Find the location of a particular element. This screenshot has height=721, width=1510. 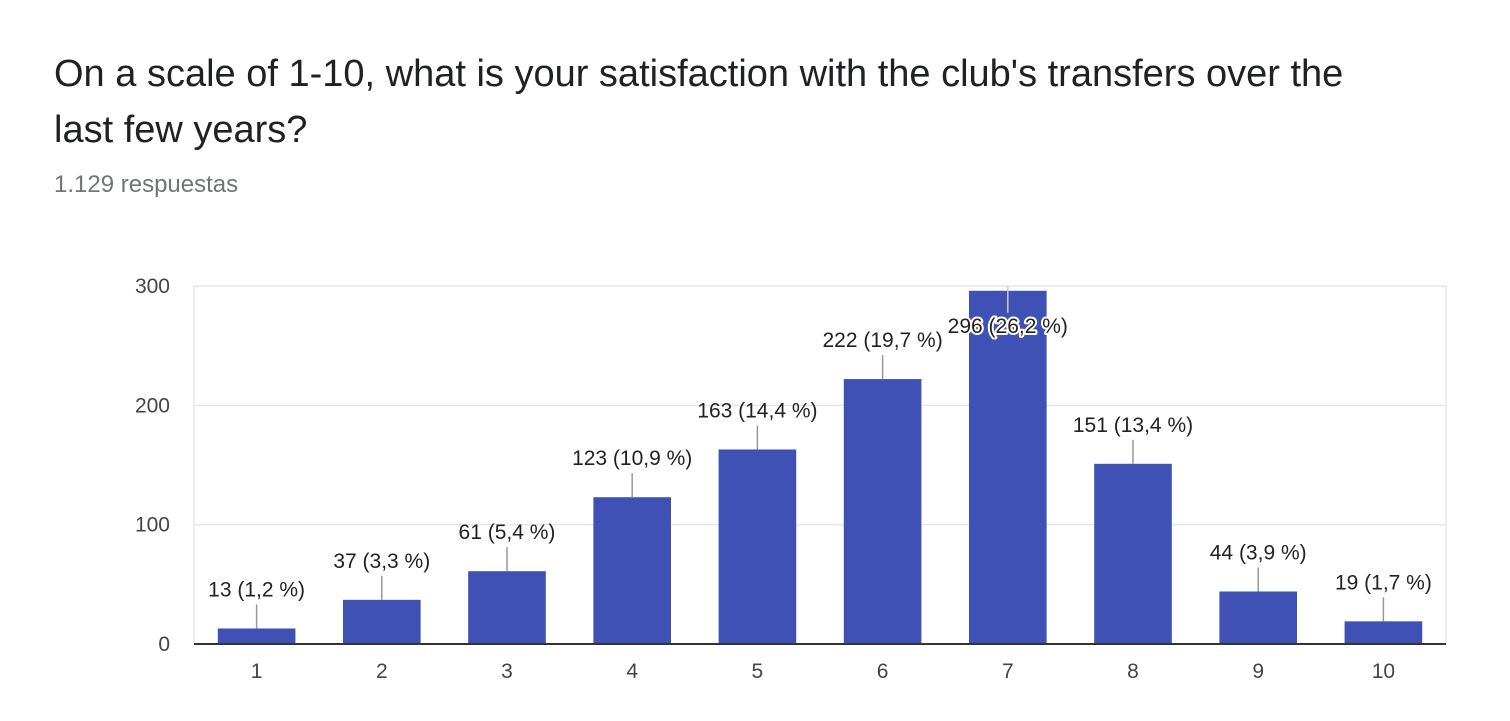

x-tick-label-4: 4 is located at coordinates (632, 671).